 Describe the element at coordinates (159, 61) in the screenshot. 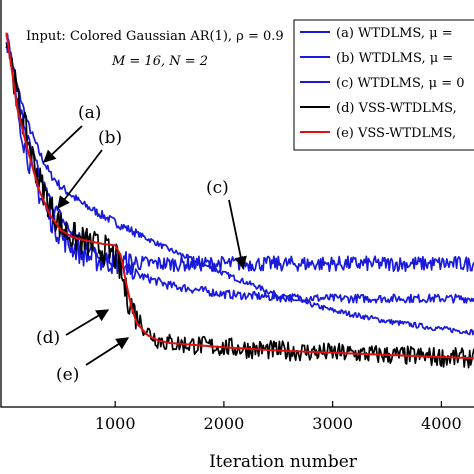

I see `annotation-params-line: M = 16, N = 2` at that location.